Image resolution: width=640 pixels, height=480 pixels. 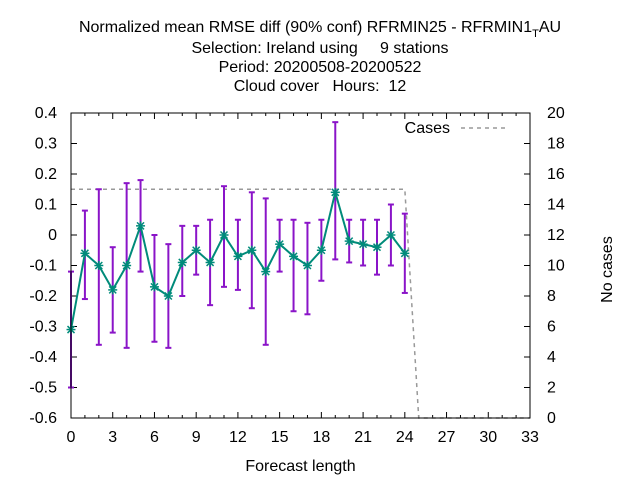 I want to click on title-line-4: Cloud cover Hours: 12, so click(x=320, y=86).